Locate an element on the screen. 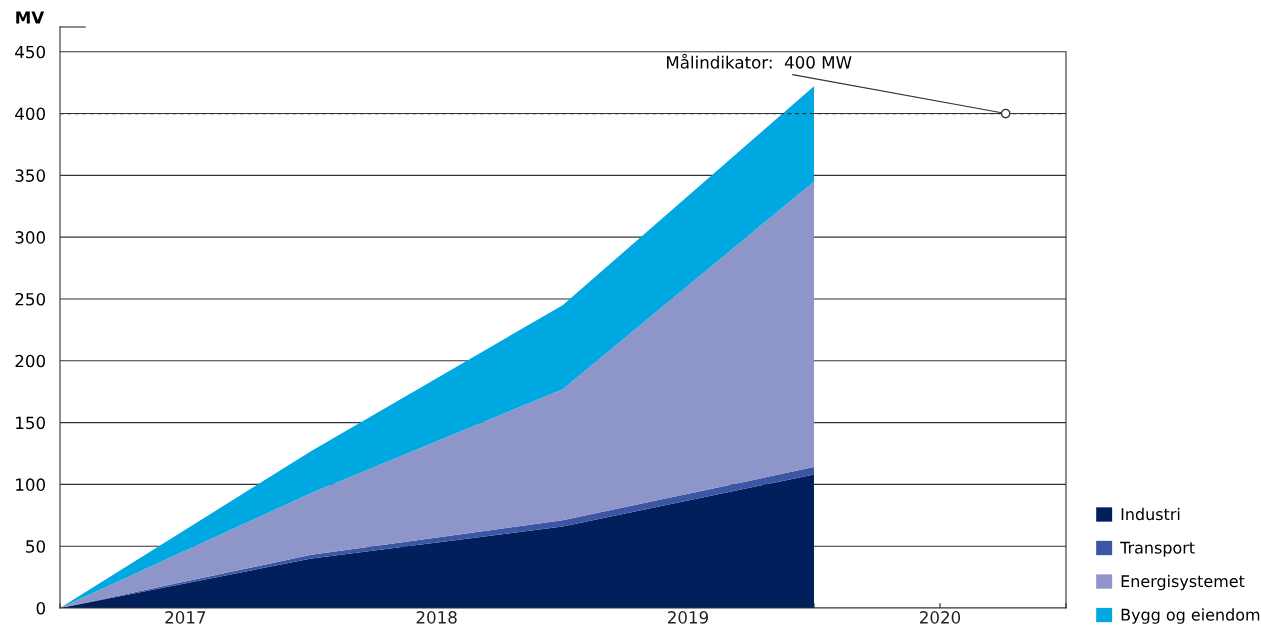 This screenshot has width=1261, height=635. y-tick-label: 200 is located at coordinates (30, 361).